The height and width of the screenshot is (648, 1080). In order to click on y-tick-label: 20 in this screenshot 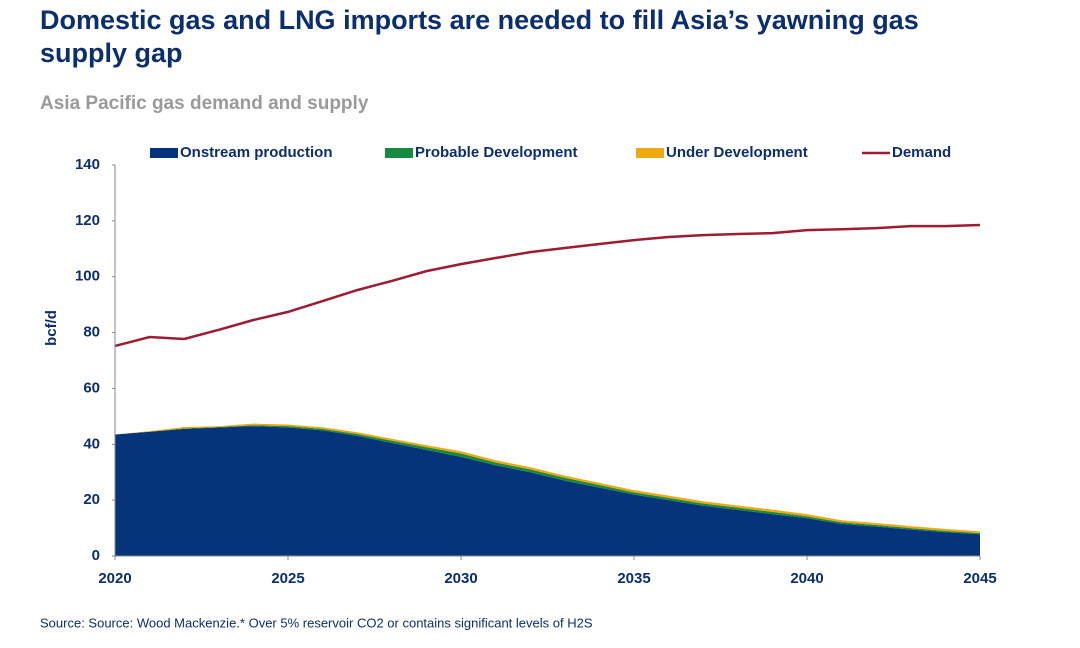, I will do `click(91, 499)`.